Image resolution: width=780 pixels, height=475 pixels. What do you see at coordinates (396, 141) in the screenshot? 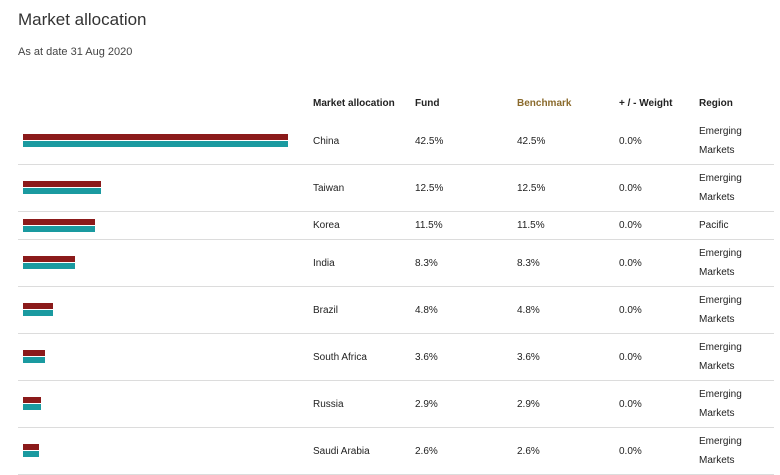
I see `table-row: China 42.5% 42.5% 0.0% Emerging Markets` at bounding box center [396, 141].